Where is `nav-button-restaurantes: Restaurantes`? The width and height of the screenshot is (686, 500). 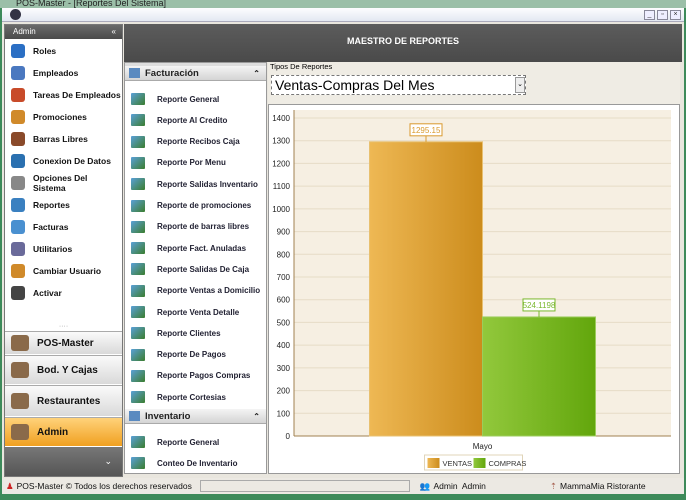
nav-button-restaurantes: Restaurantes is located at coordinates (63, 400).